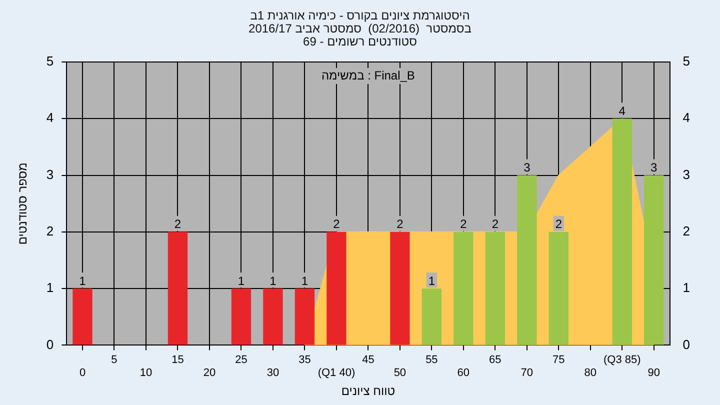  I want to click on y-axis-title: מספר סטודנטים, so click(23, 203).